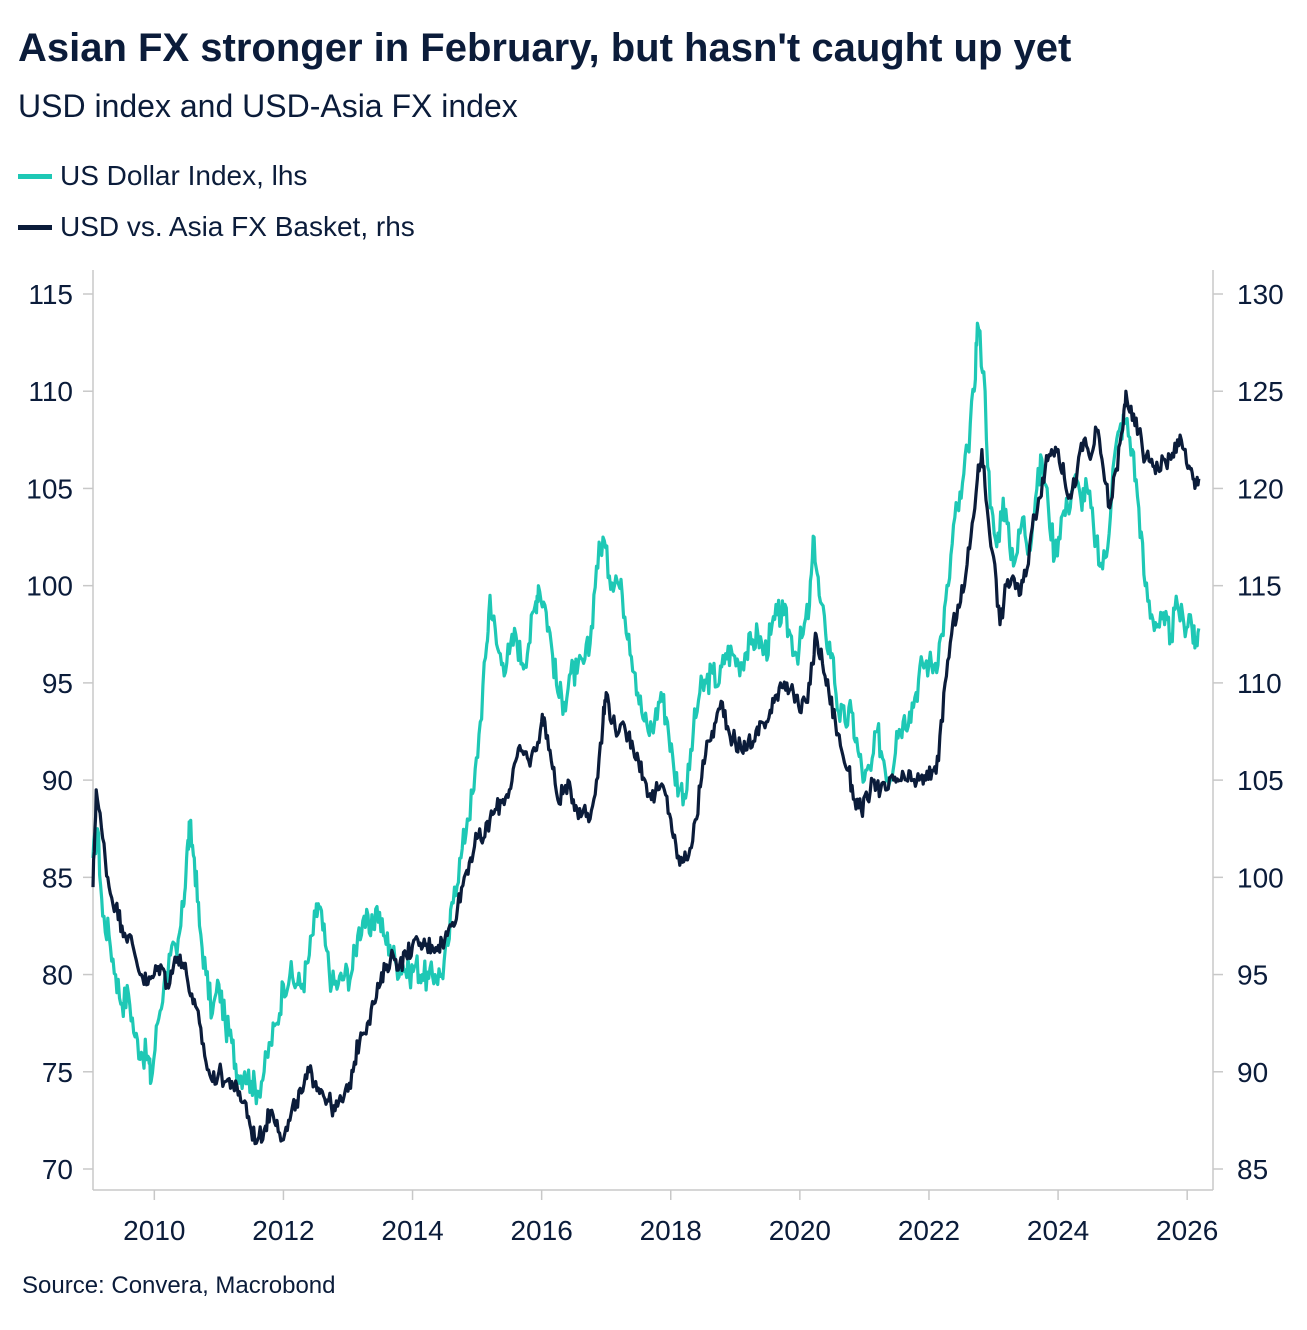 The width and height of the screenshot is (1307, 1330). I want to click on y-left-tick-label: 95, so click(57, 683).